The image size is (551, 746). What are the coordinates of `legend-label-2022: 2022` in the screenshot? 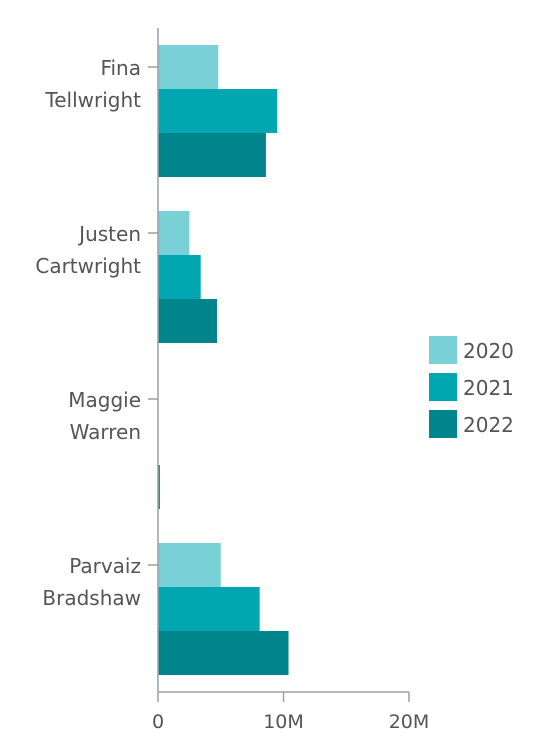 It's located at (488, 425).